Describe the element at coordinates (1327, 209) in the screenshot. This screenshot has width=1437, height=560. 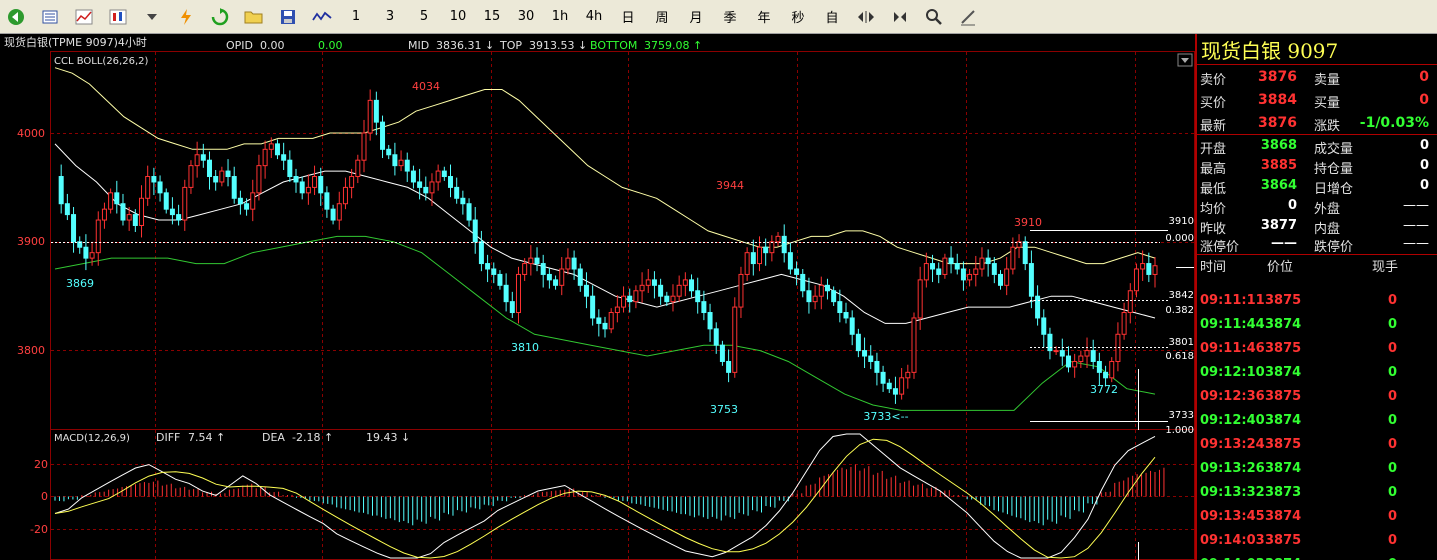
I see `quote-label: 外盘` at that location.